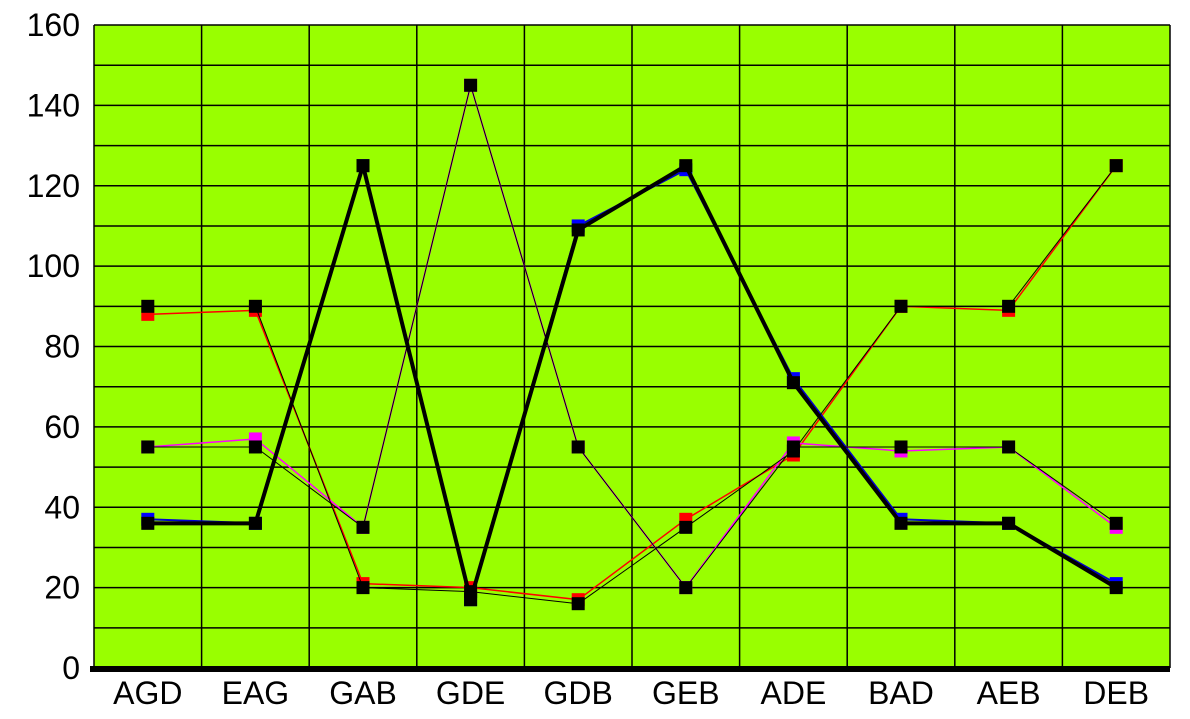 This screenshot has width=1190, height=719. What do you see at coordinates (62, 588) in the screenshot?
I see `y-tick-label: 20` at bounding box center [62, 588].